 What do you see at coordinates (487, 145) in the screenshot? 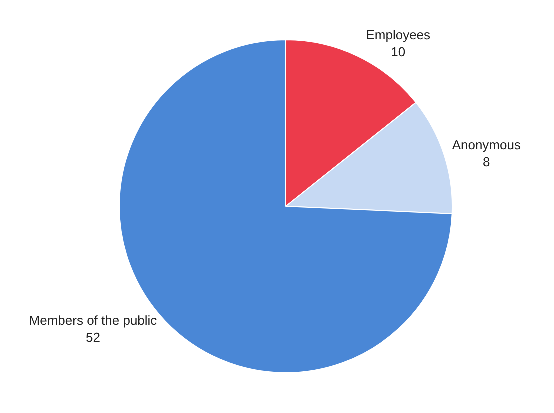
I see `slice-label: Anonymous` at bounding box center [487, 145].